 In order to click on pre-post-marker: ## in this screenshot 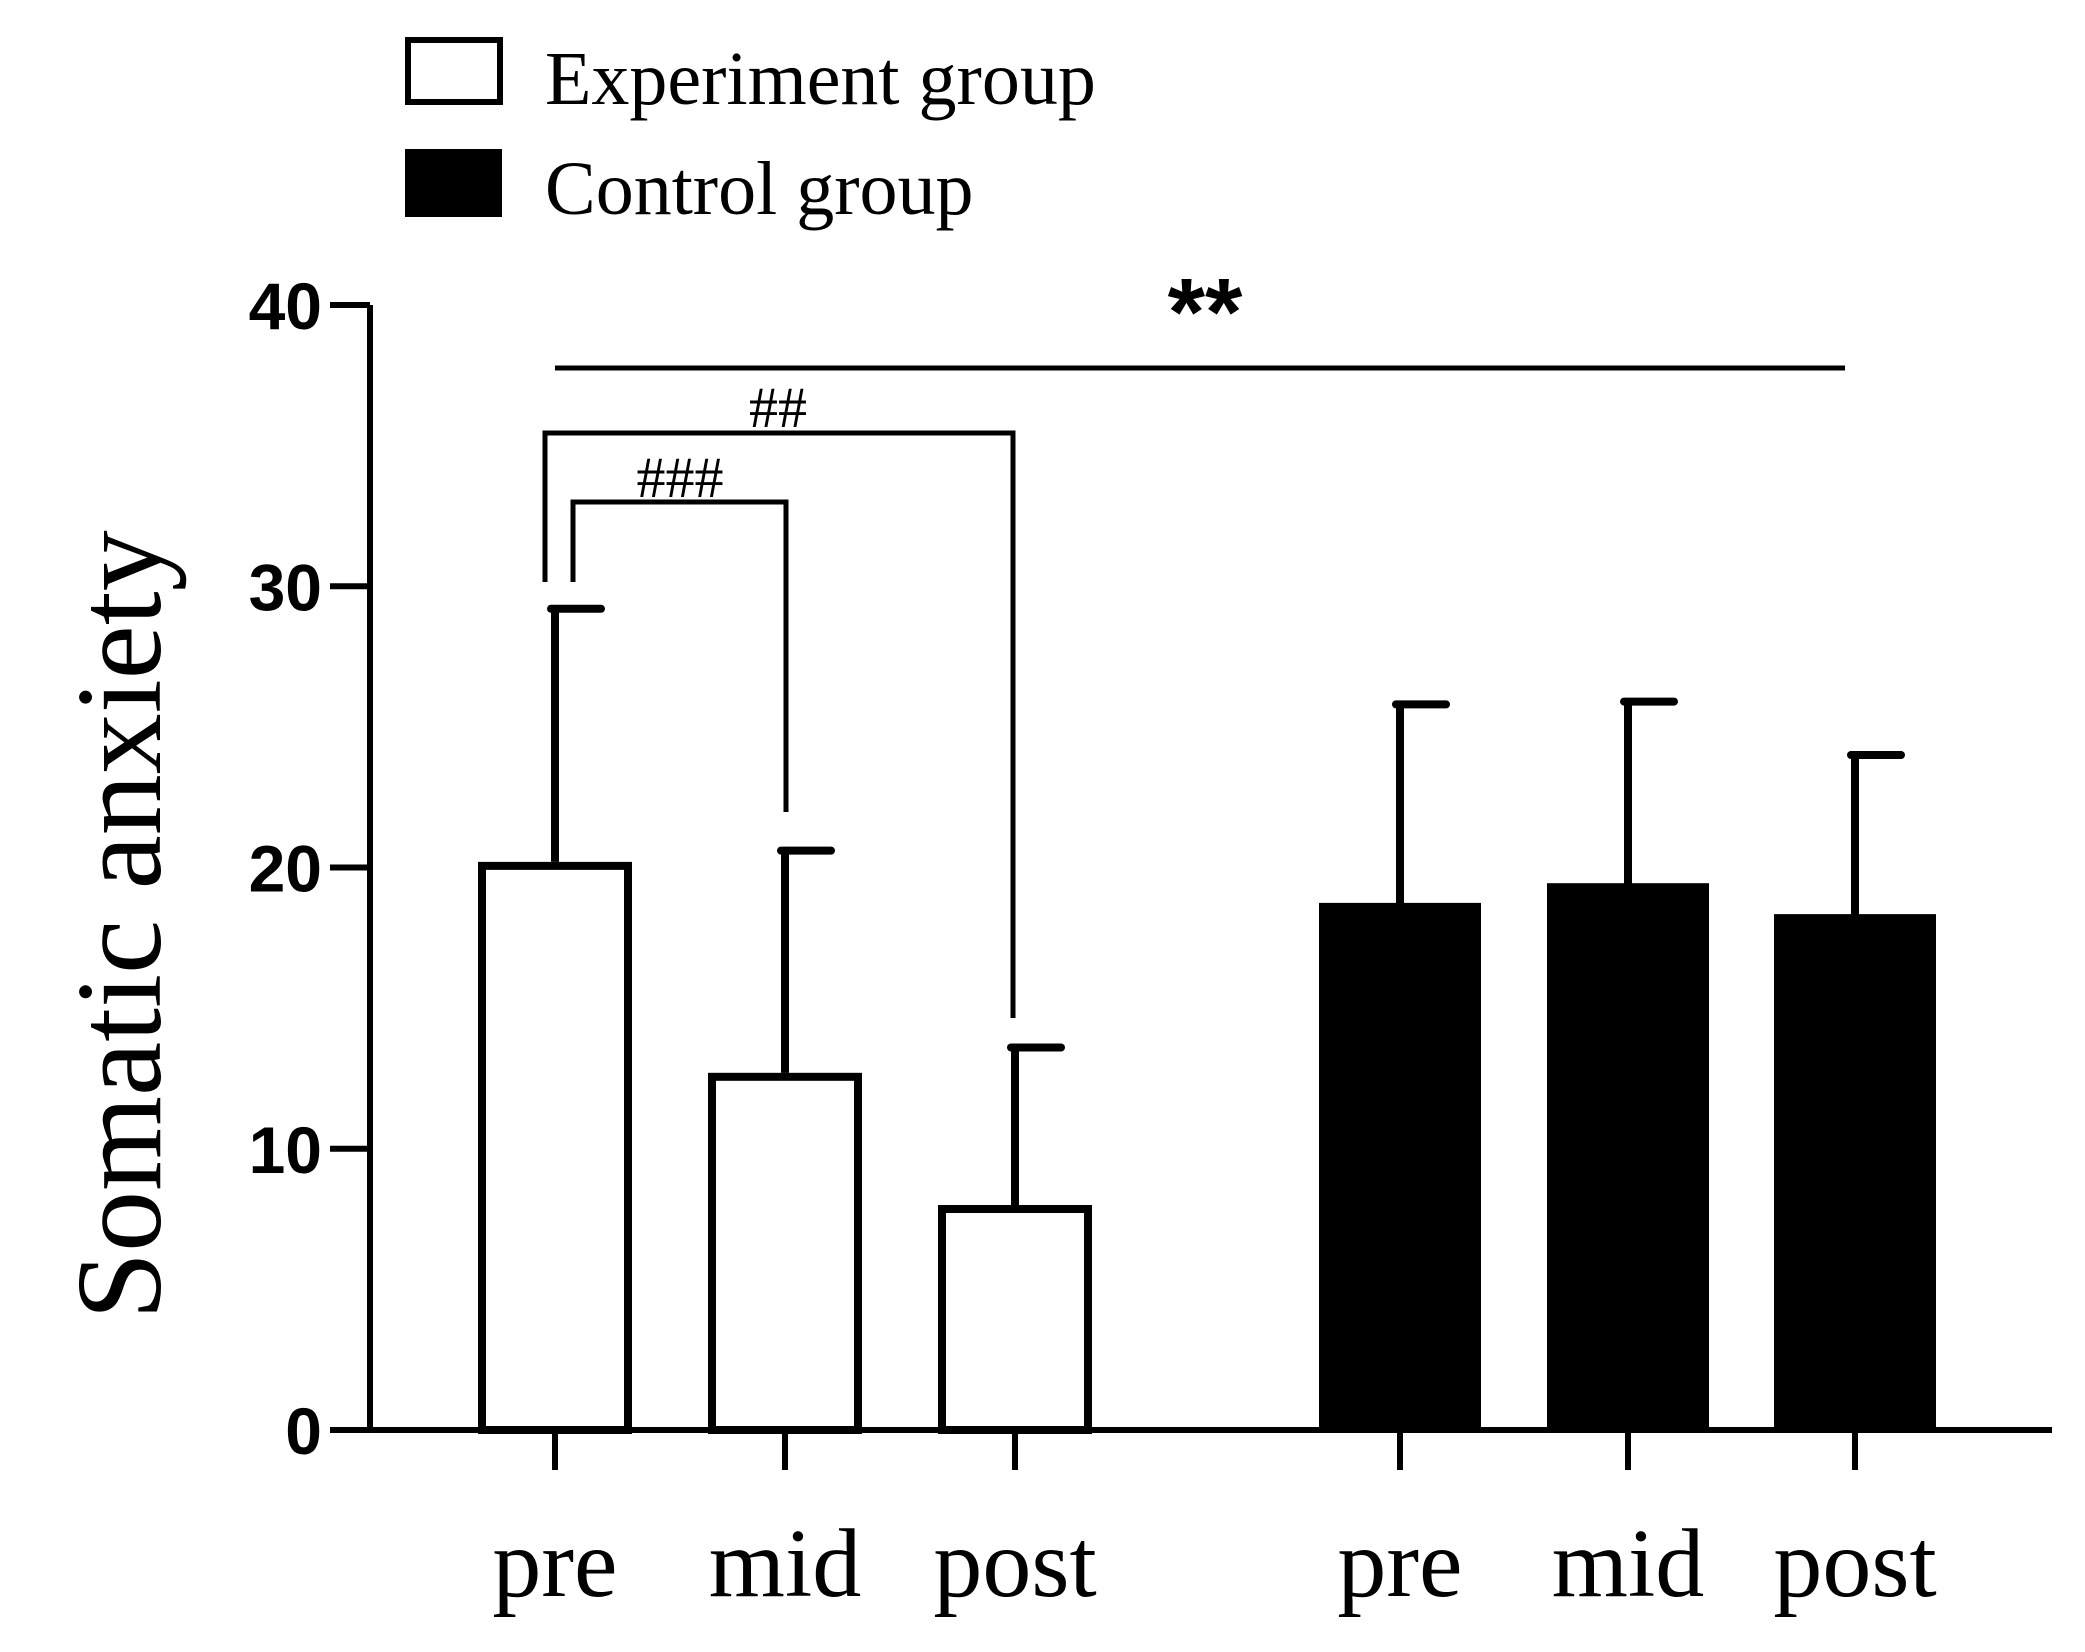, I will do `click(778, 407)`.